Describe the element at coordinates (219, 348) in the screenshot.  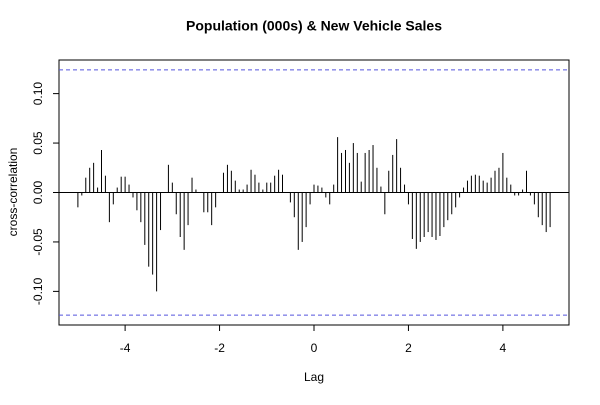
I see `x-tick-label: -2` at that location.